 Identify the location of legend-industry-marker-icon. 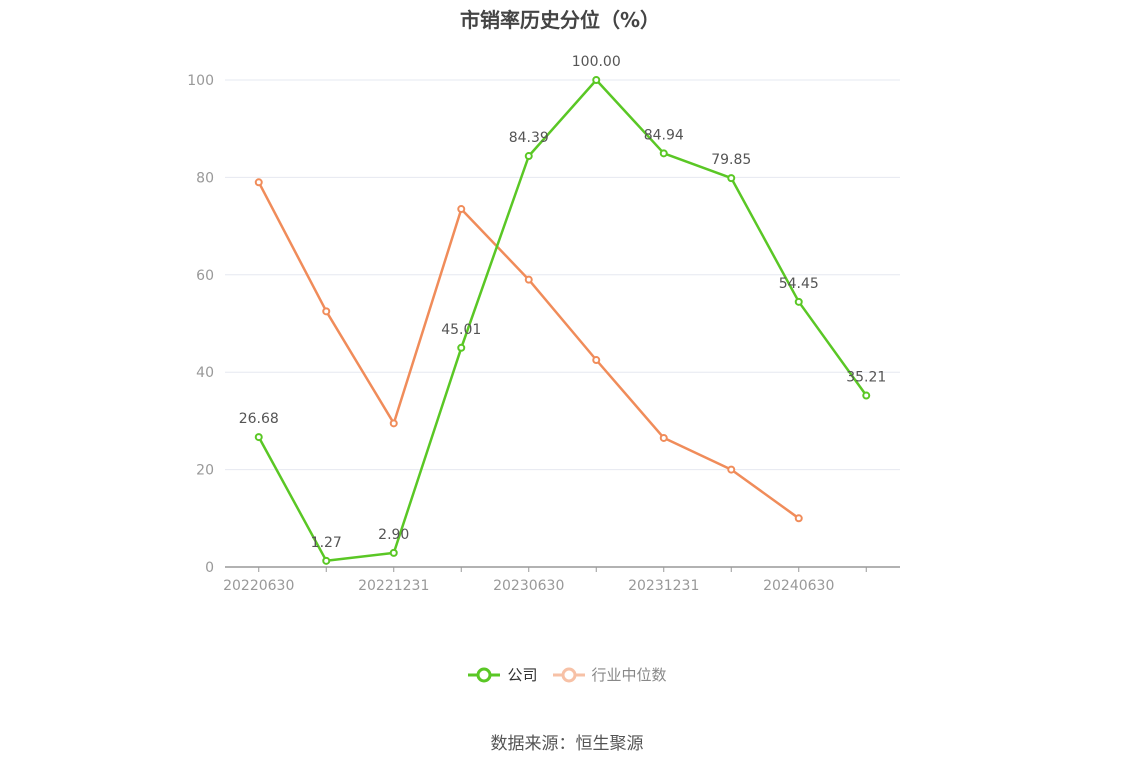
(568, 674).